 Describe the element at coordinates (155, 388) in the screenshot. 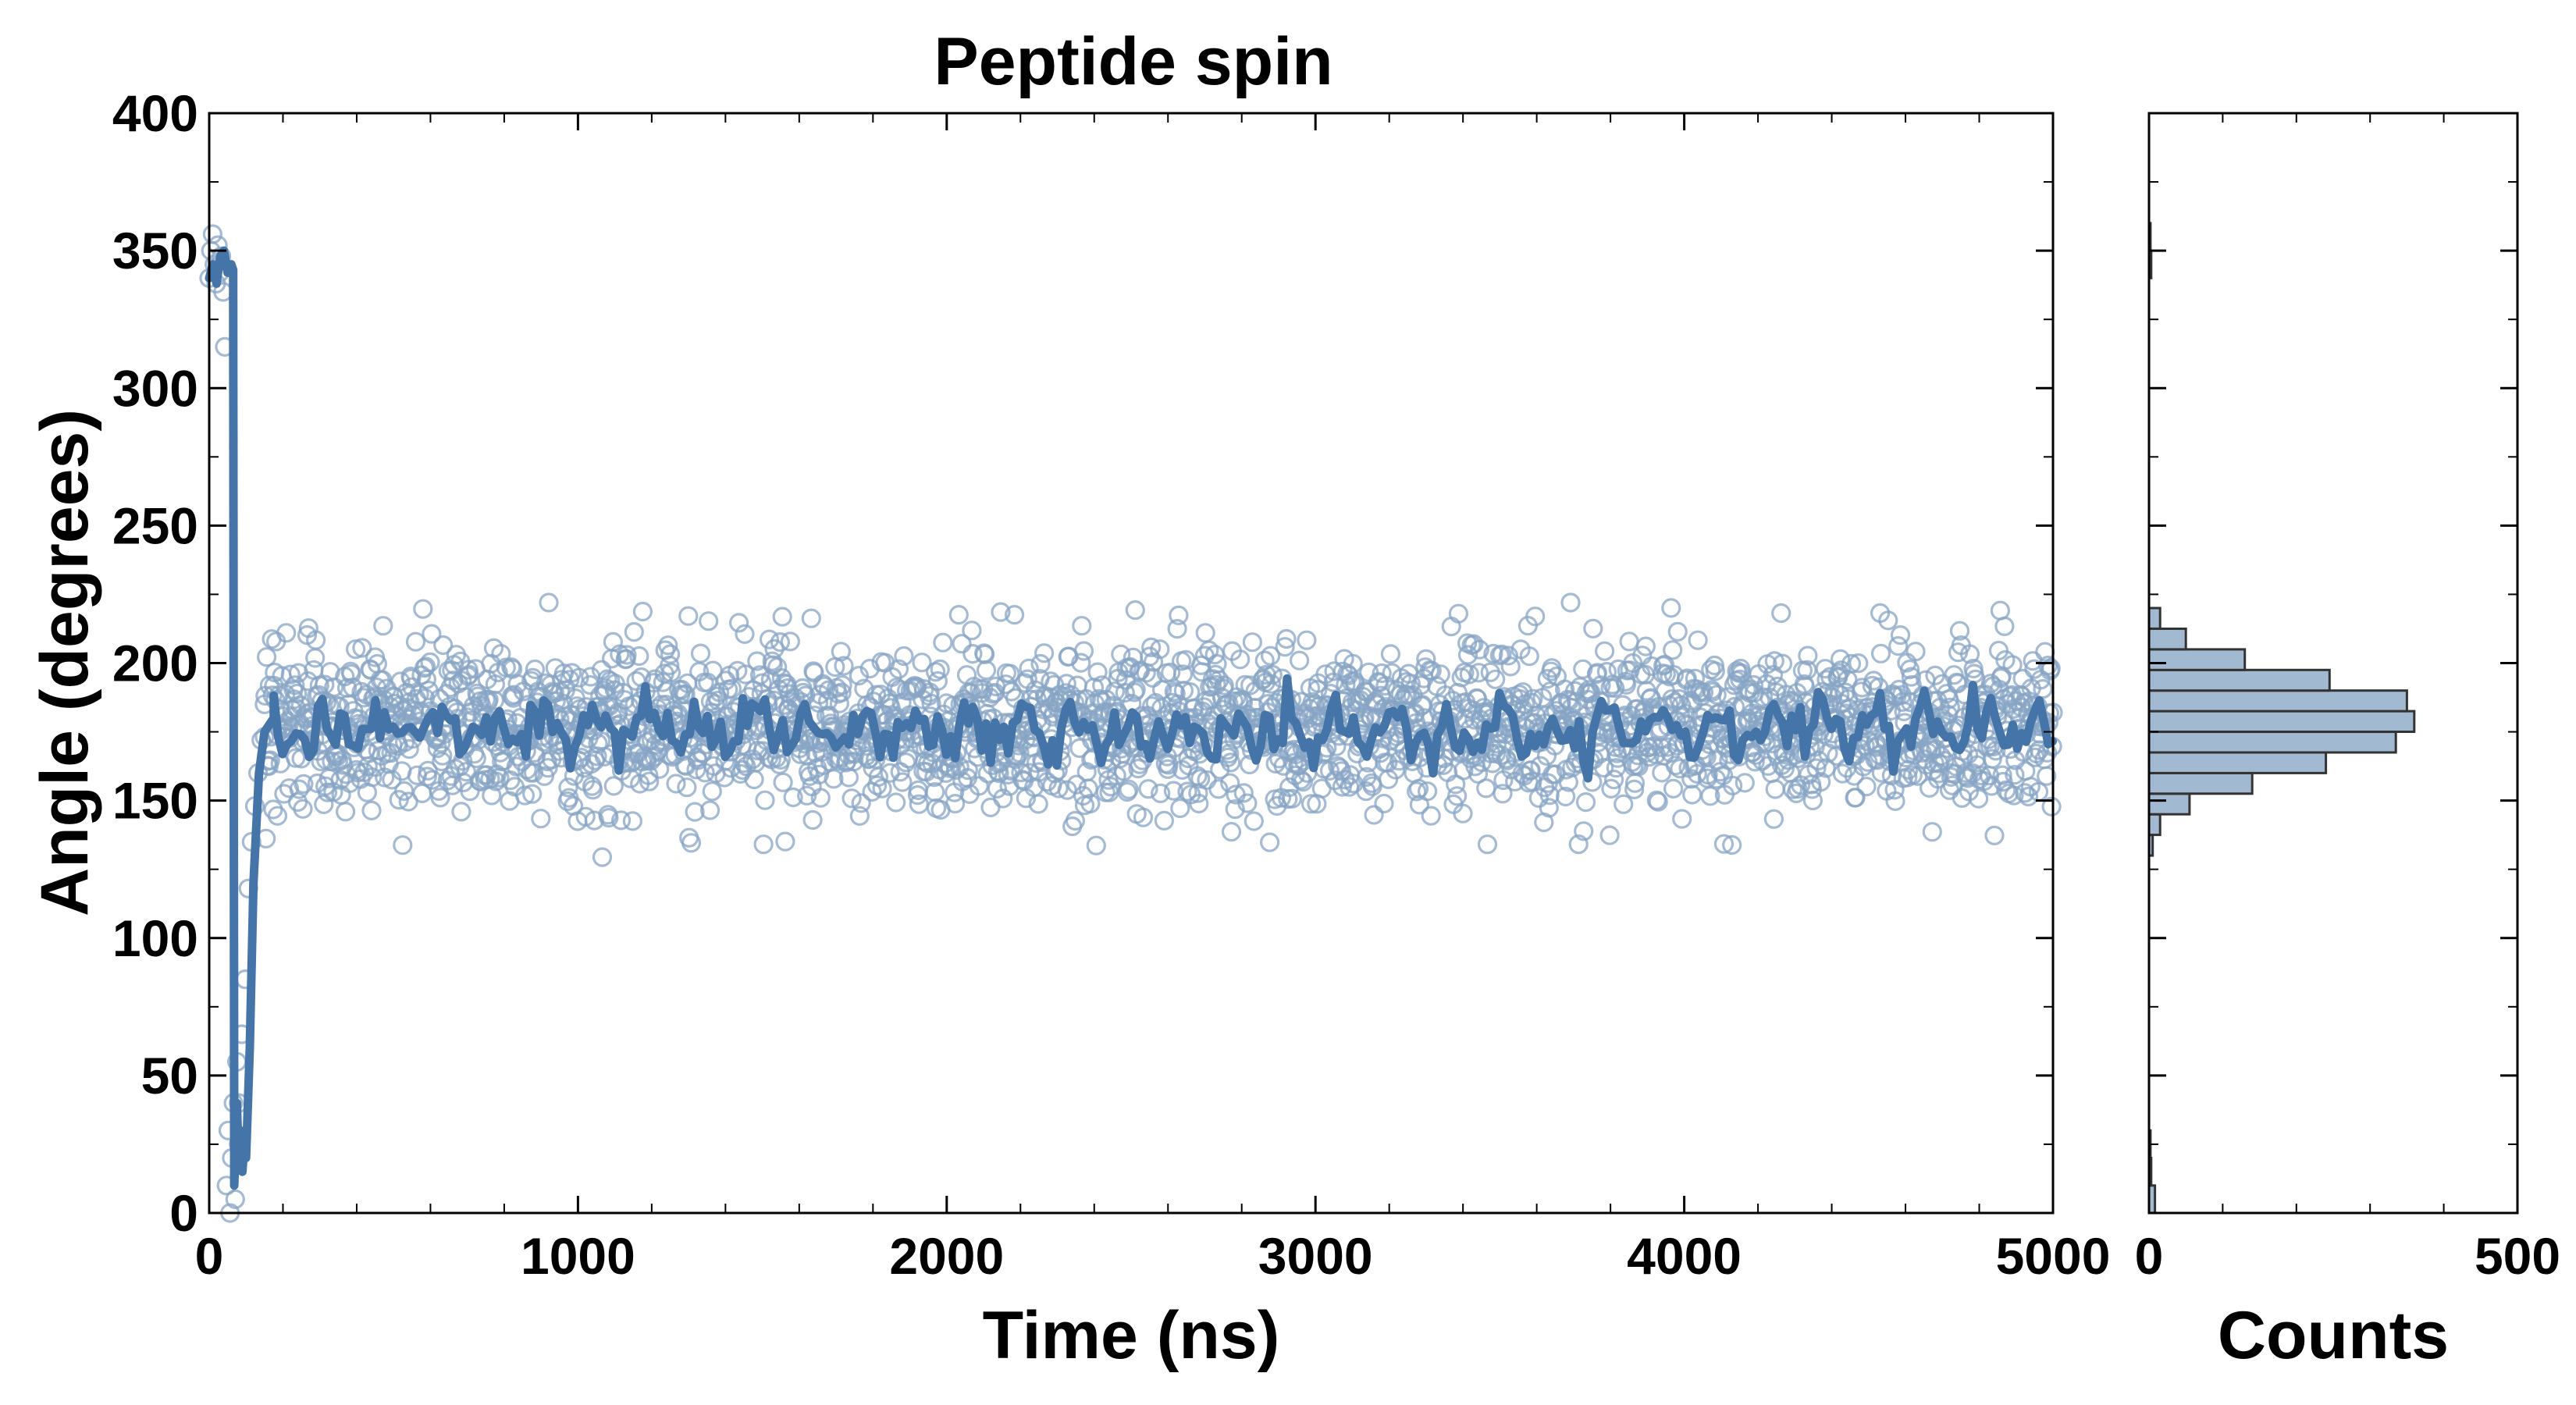

I see `y-tick-label: 300` at that location.